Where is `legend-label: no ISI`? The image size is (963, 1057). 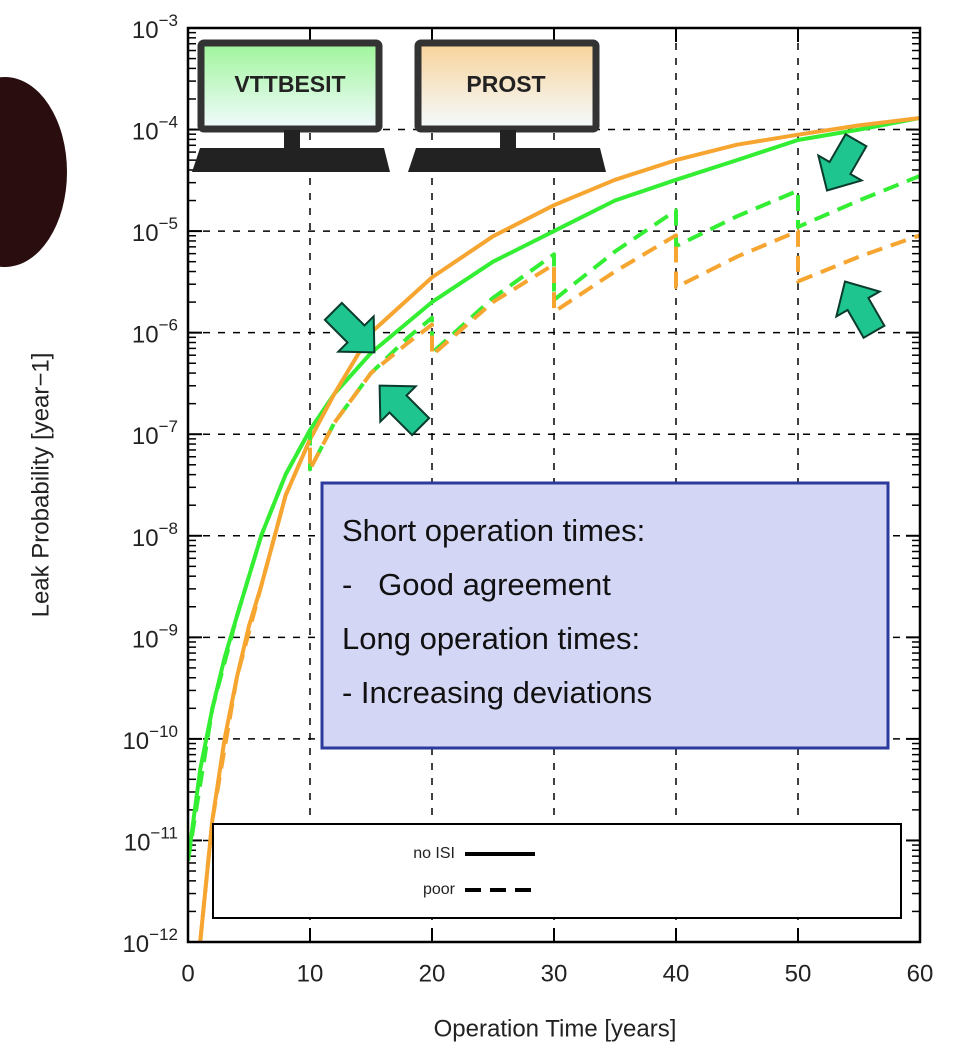 legend-label: no ISI is located at coordinates (434, 853).